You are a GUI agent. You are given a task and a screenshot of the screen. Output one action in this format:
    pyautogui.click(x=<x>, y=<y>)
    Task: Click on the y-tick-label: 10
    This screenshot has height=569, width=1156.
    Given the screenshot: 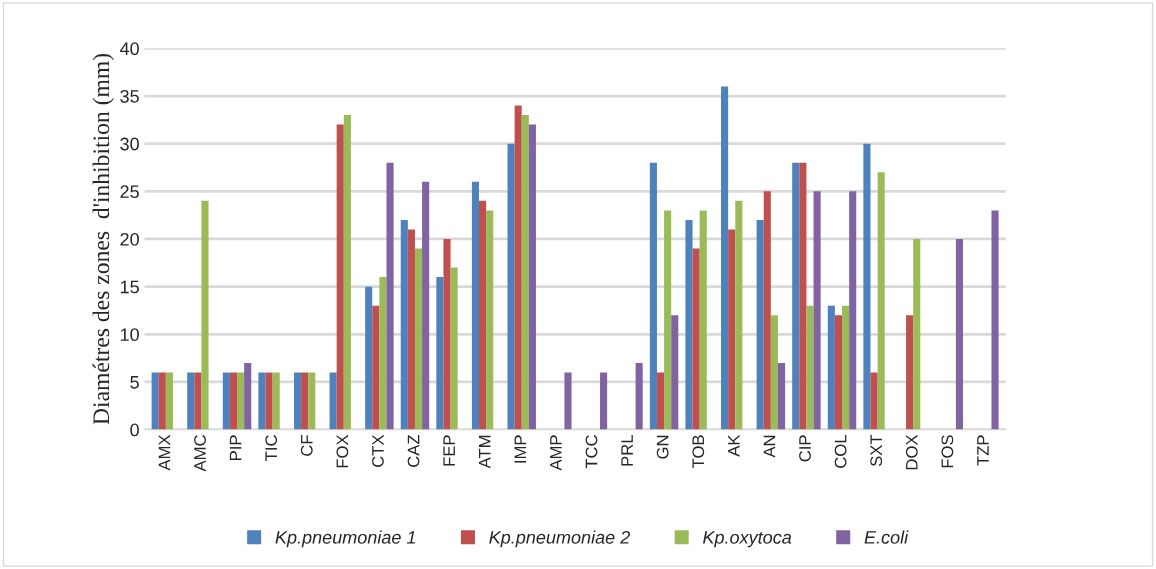 What is the action you would take?
    pyautogui.click(x=129, y=335)
    